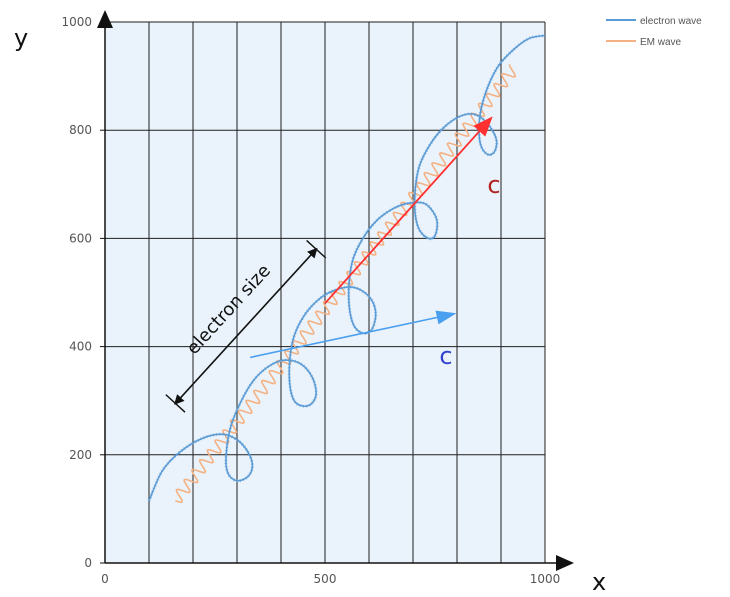 This screenshot has width=730, height=597. What do you see at coordinates (493, 185) in the screenshot?
I see `em-velocity-label: c` at bounding box center [493, 185].